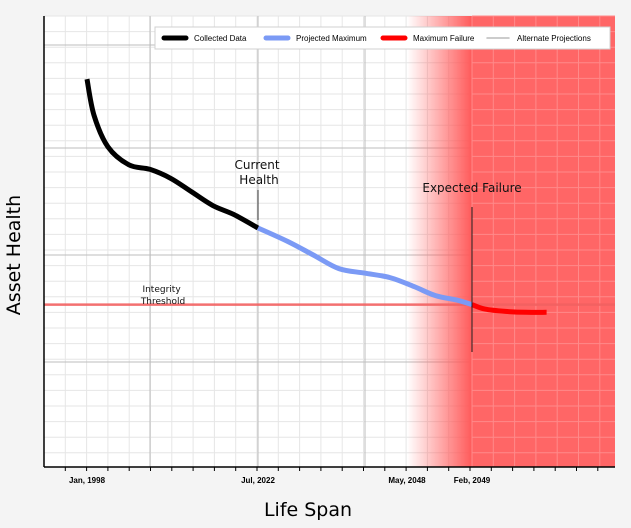 The image size is (631, 528). I want to click on legend-label: Collected Data, so click(220, 38).